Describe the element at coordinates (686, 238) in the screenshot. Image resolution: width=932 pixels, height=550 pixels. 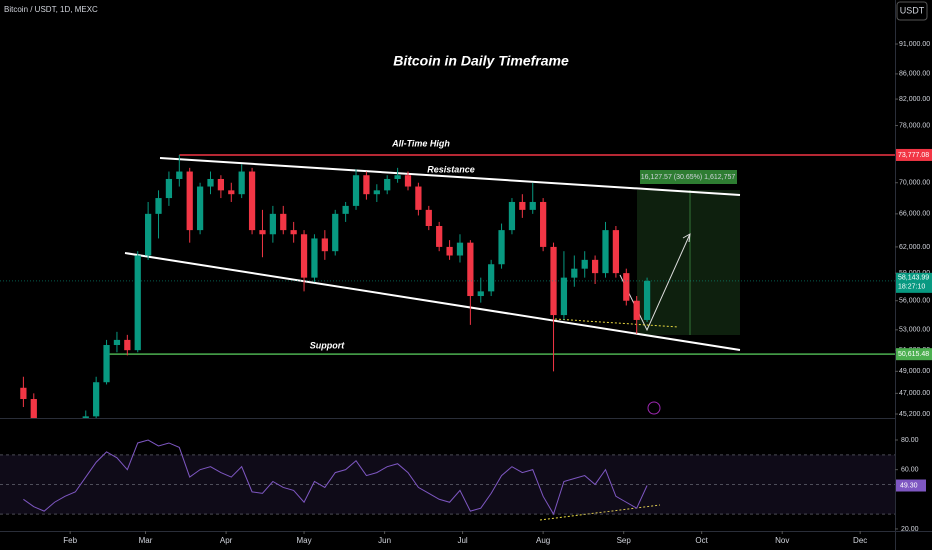
I see `arrow-head` at that location.